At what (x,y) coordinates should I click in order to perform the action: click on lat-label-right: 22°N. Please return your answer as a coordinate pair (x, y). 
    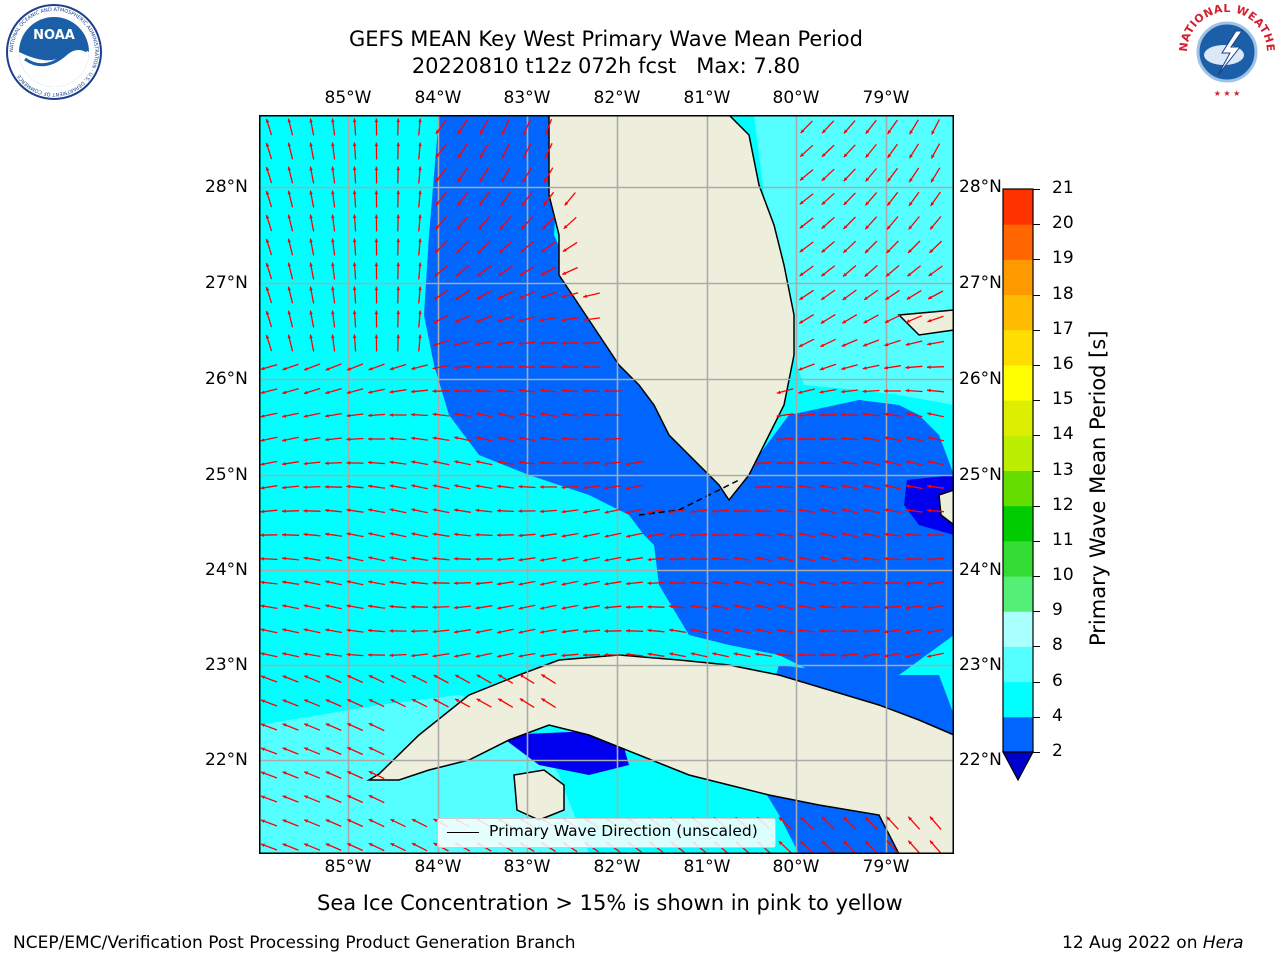
    Looking at the image, I should click on (980, 760).